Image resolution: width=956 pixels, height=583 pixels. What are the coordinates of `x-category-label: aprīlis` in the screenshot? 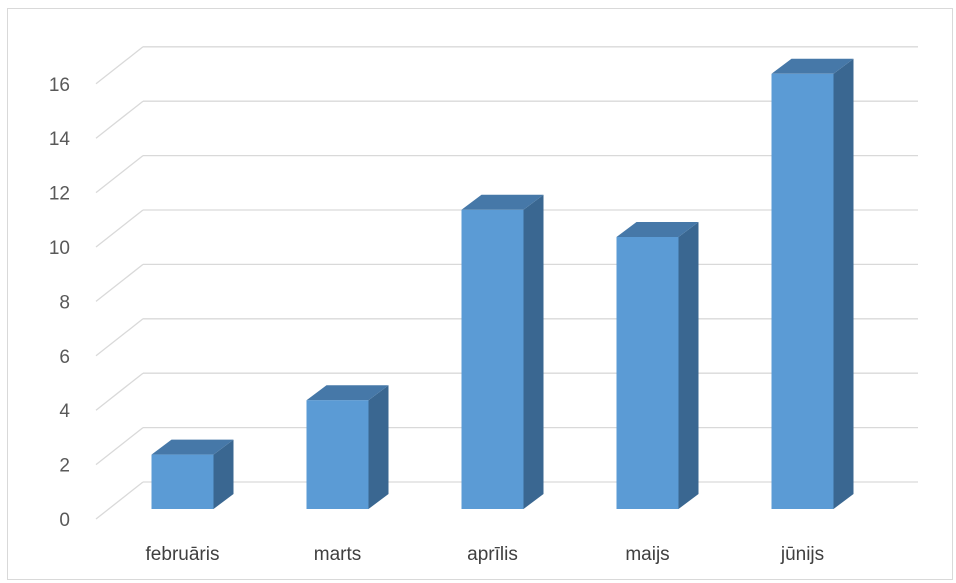 It's located at (492, 554).